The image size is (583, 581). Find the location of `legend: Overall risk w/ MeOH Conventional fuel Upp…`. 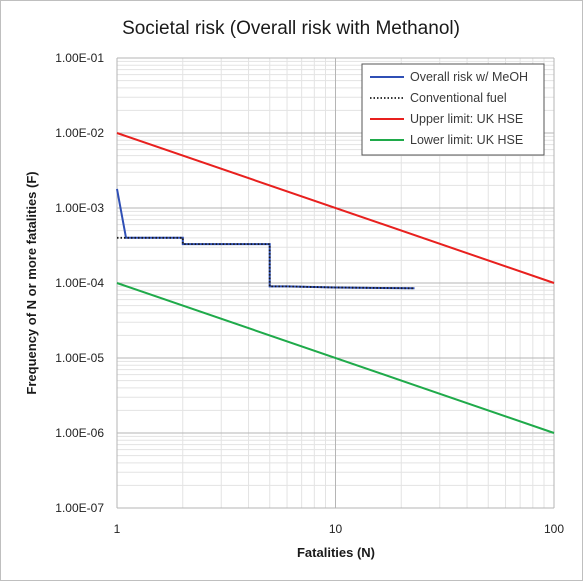

legend: Overall risk w/ MeOH Conventional fuel Upp… is located at coordinates (453, 109).